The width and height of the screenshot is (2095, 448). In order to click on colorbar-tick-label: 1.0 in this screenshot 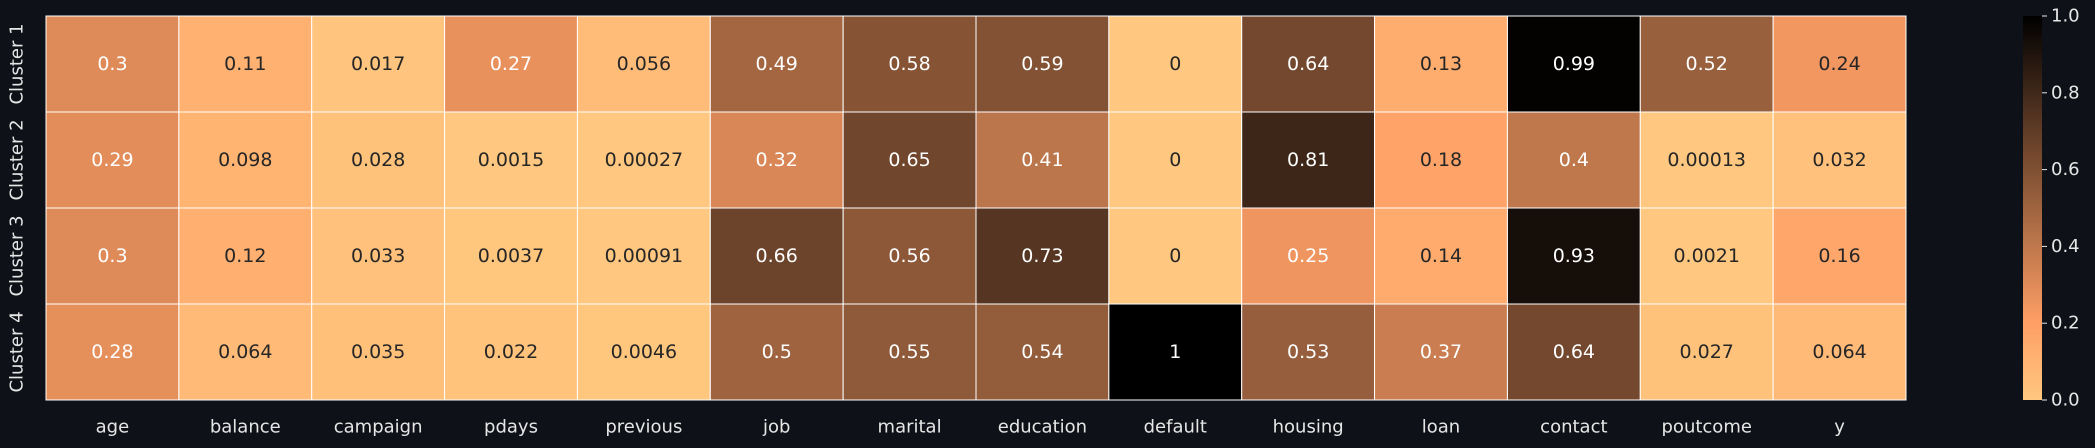, I will do `click(2065, 16)`.